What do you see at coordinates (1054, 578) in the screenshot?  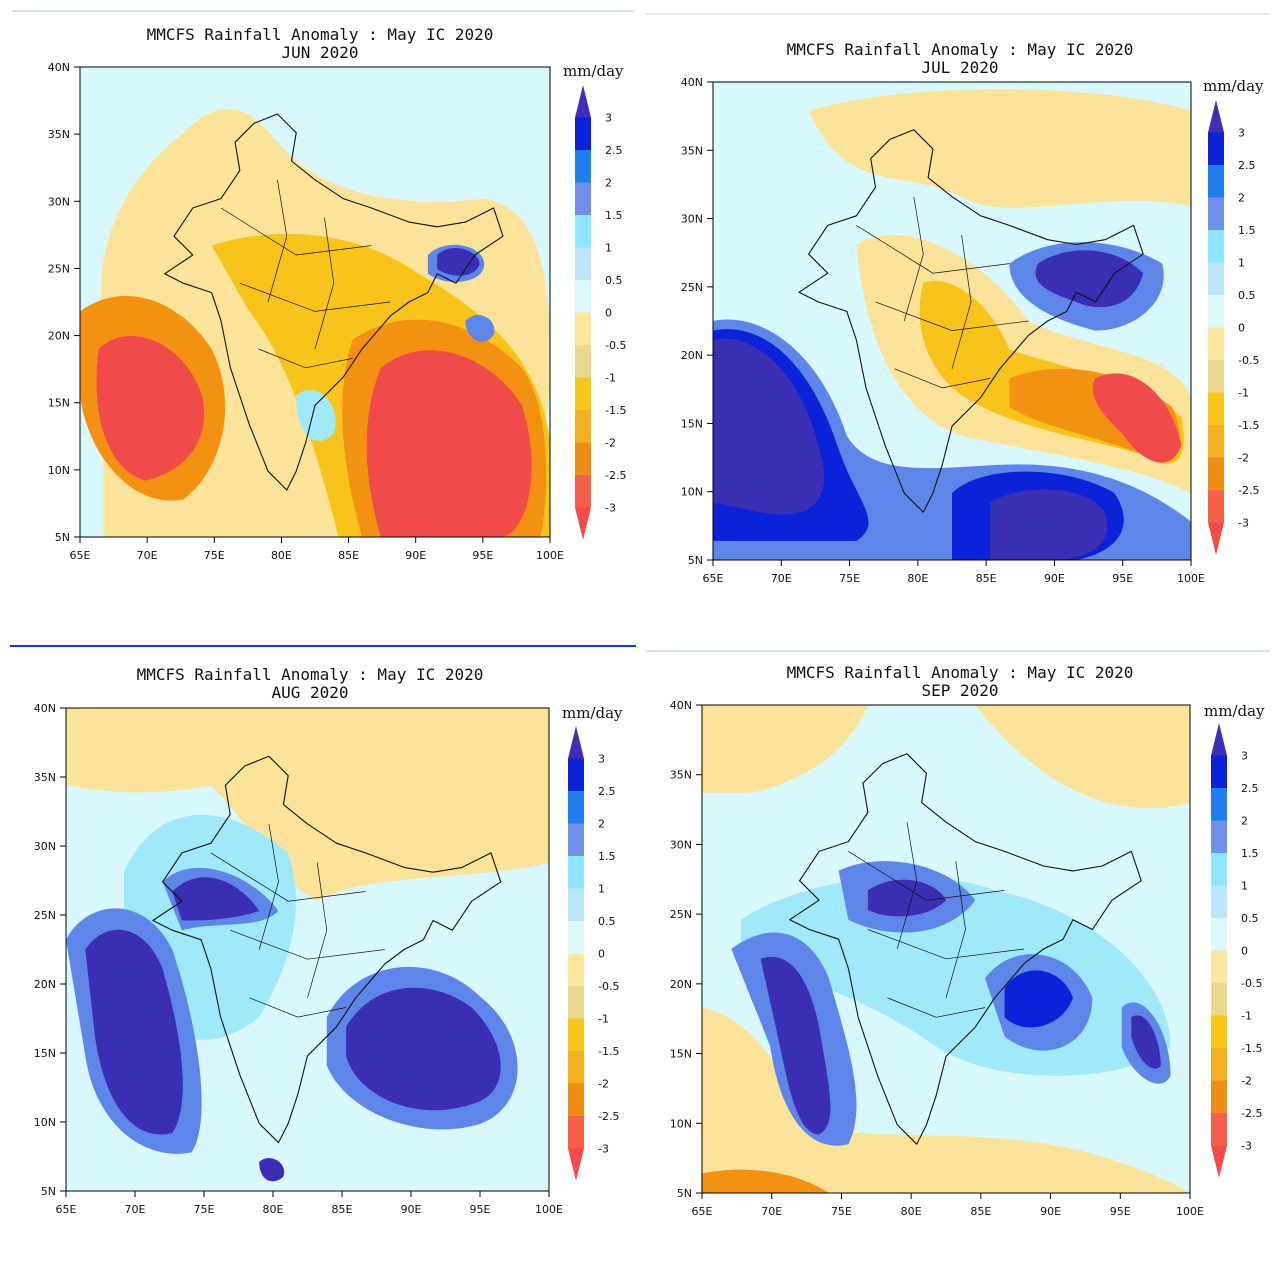 I see `lon-tick-label: 90E` at bounding box center [1054, 578].